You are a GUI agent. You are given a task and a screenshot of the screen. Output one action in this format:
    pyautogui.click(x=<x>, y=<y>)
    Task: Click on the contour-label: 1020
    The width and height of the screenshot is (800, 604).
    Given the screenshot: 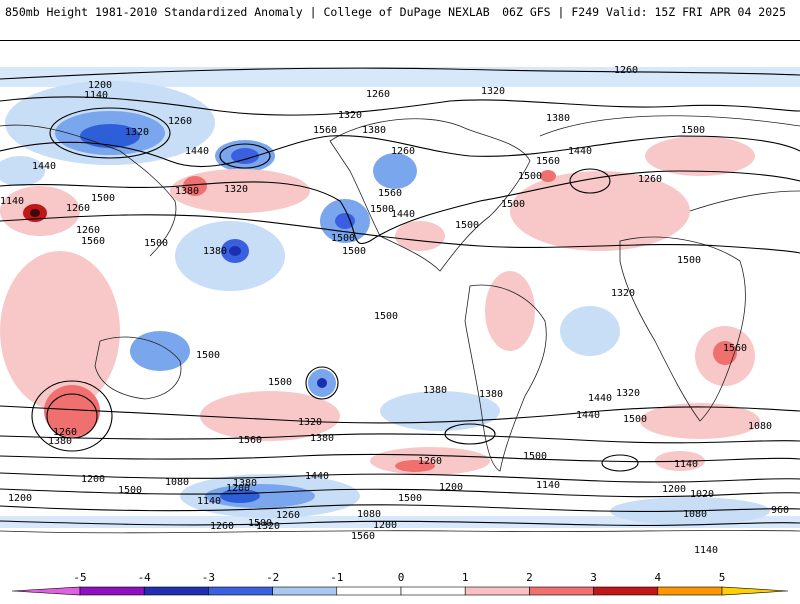 What is the action you would take?
    pyautogui.click(x=702, y=494)
    